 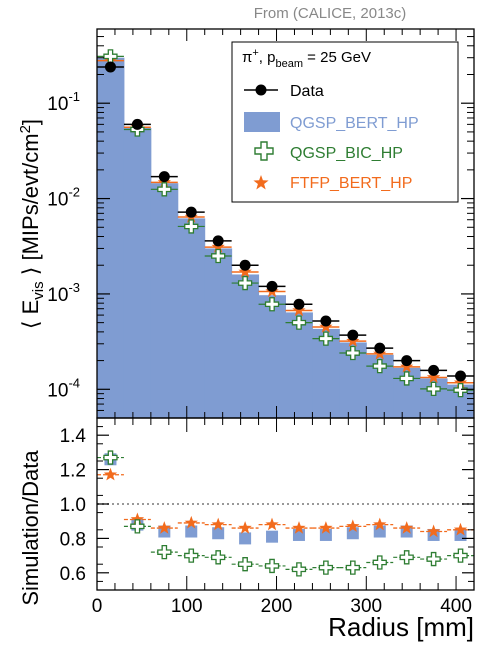 I want to click on legend-entry-ftfp: FTFP_BERT_HP, so click(x=332, y=183).